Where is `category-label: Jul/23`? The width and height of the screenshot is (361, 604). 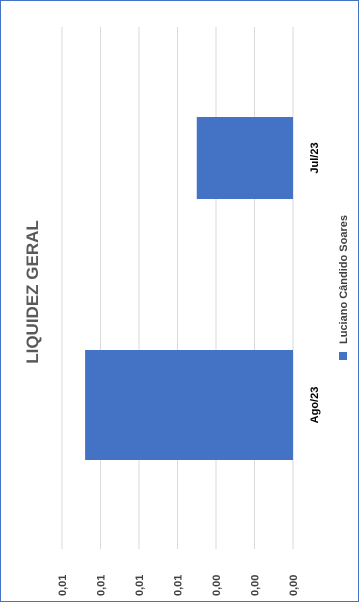 category-label: Jul/23 is located at coordinates (315, 157).